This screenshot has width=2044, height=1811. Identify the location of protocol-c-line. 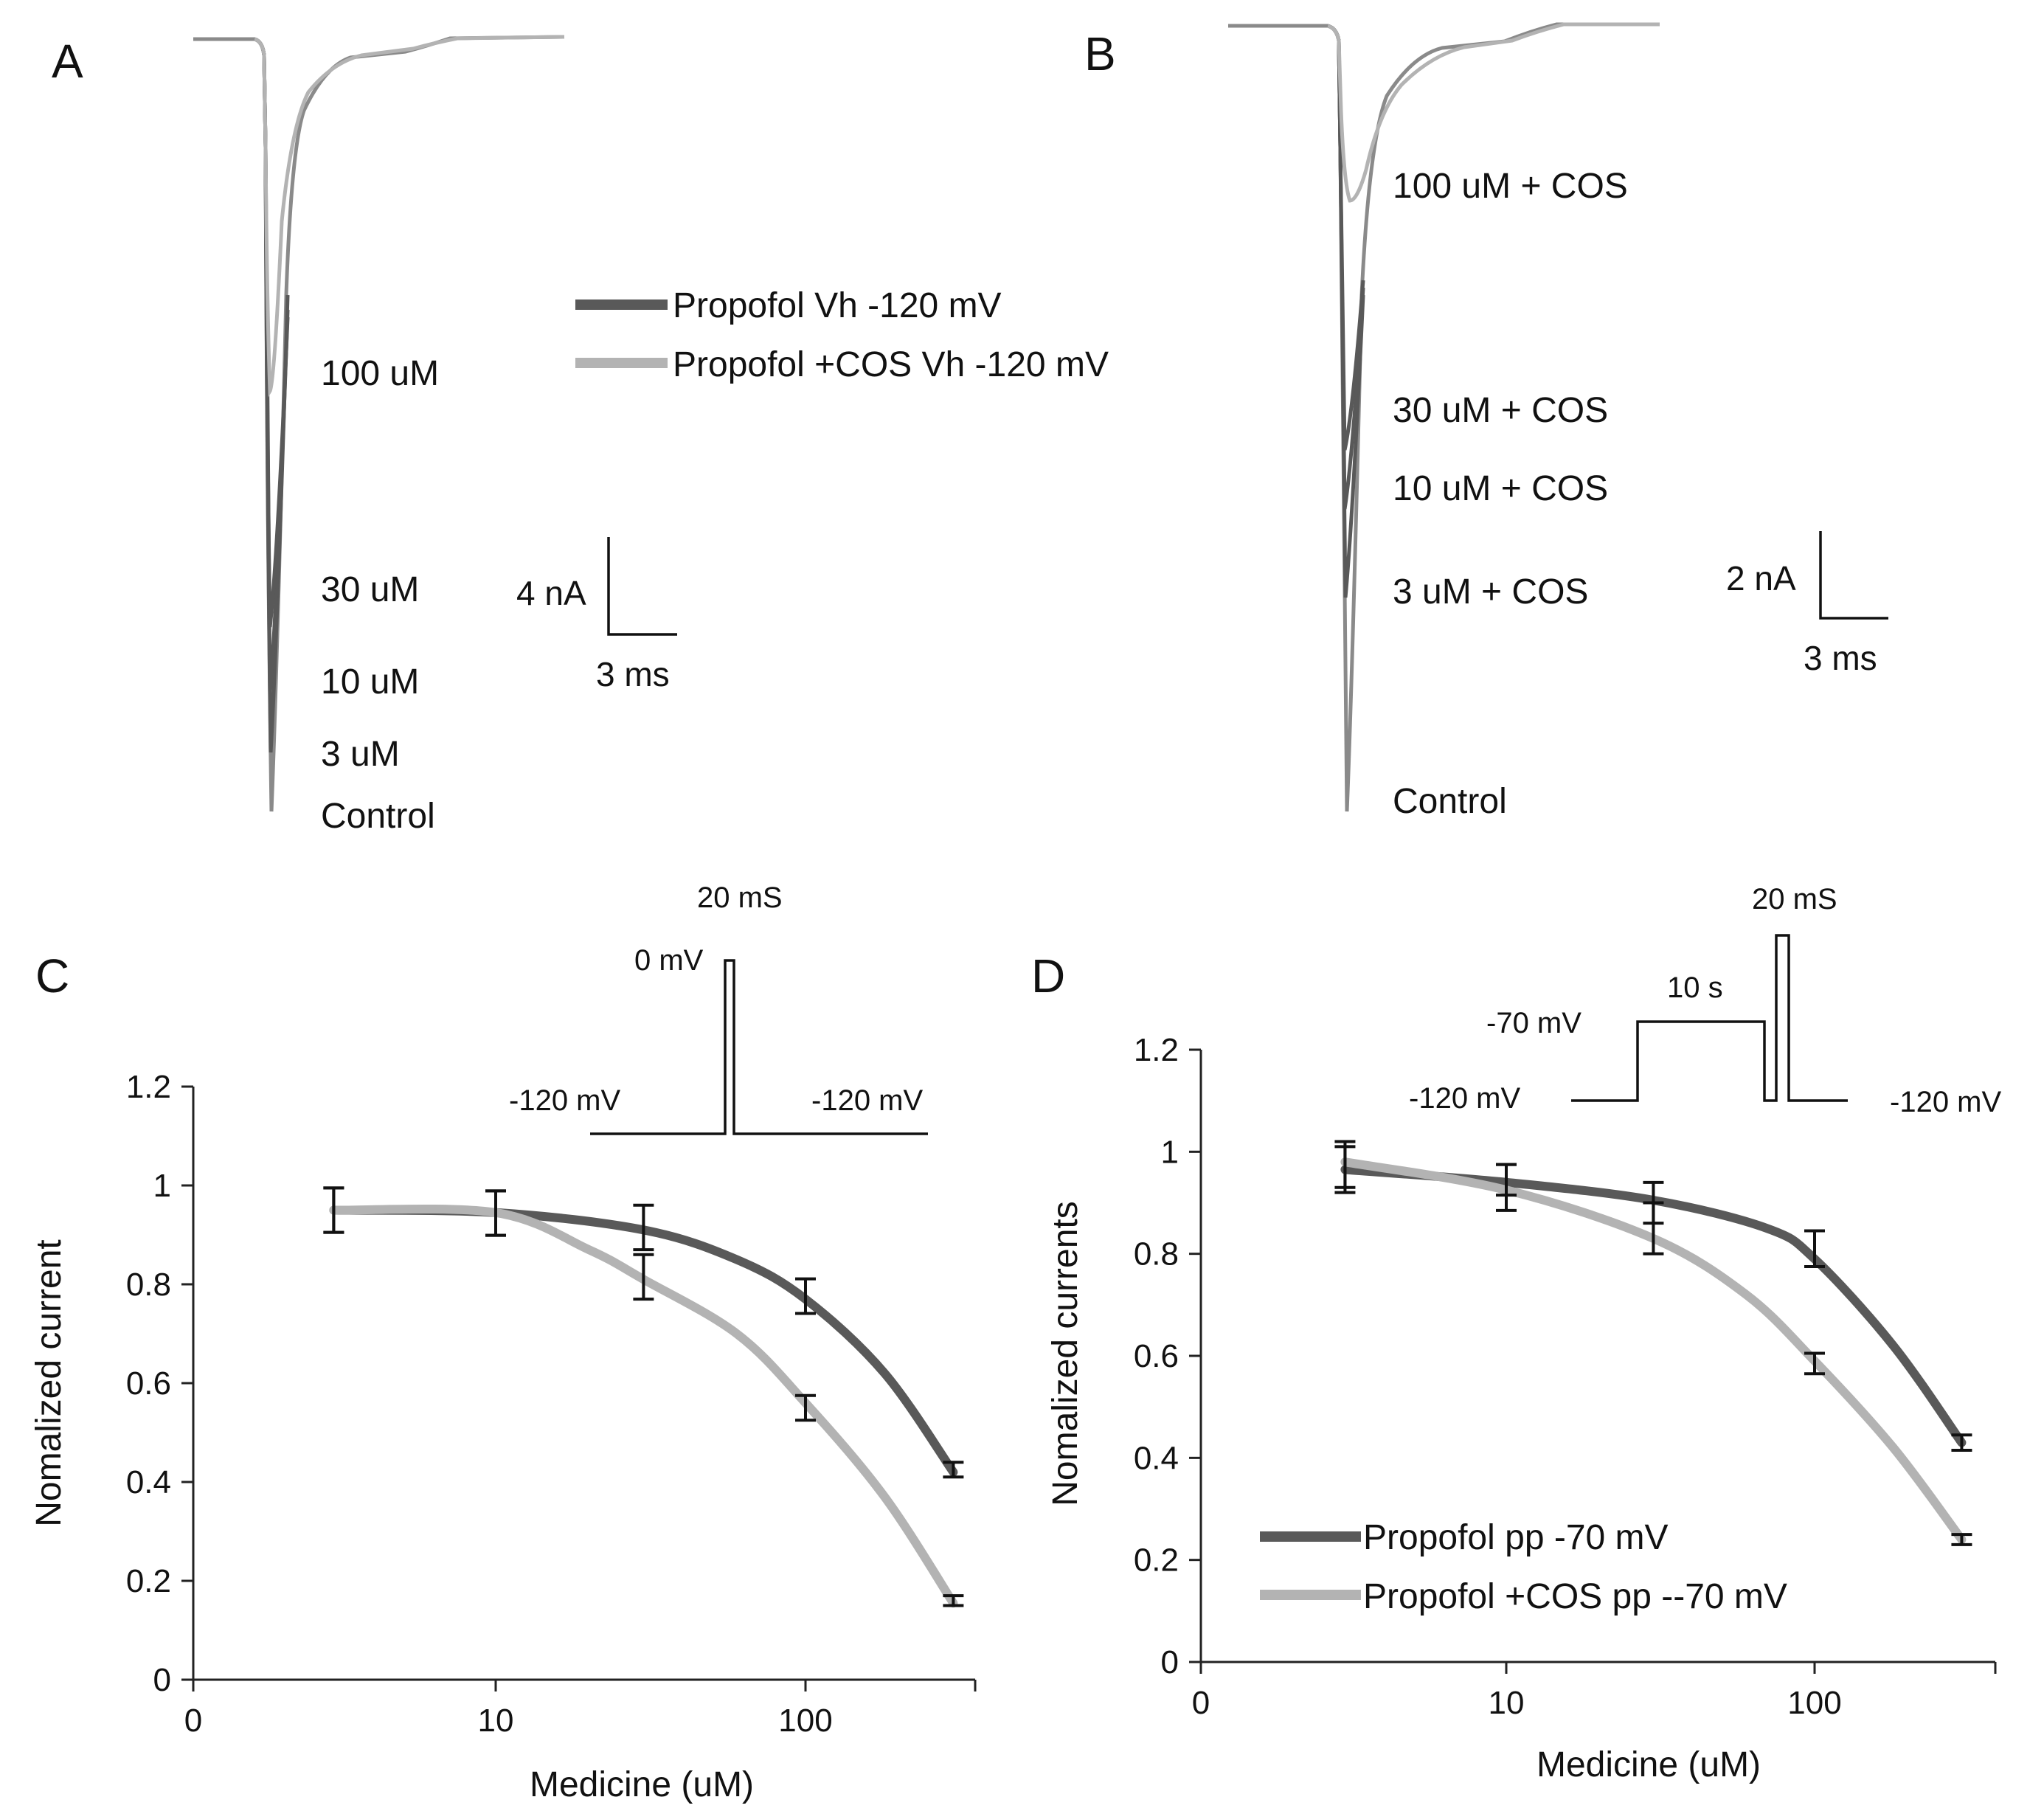
(759, 1047).